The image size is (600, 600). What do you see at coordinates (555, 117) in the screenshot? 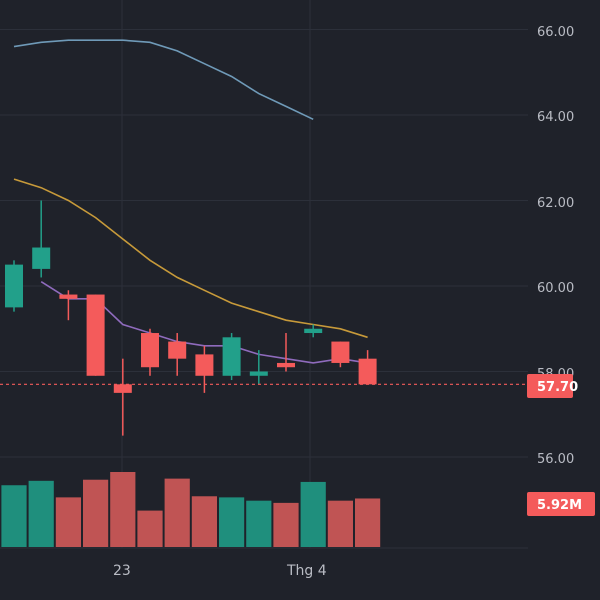
I see `price-tick-label: 64.00` at bounding box center [555, 117].